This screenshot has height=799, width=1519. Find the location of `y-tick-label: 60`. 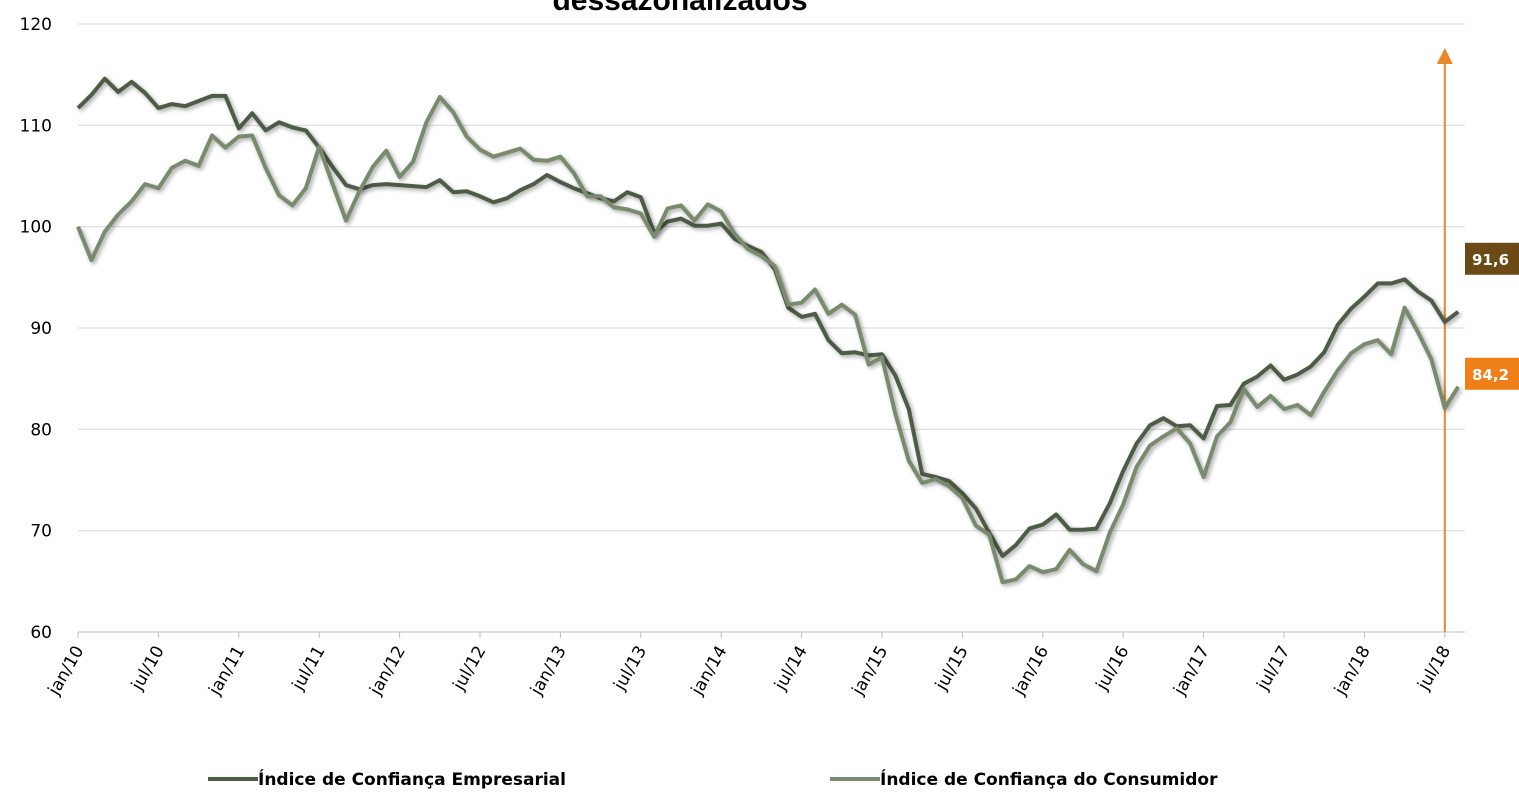

y-tick-label: 60 is located at coordinates (41, 633).